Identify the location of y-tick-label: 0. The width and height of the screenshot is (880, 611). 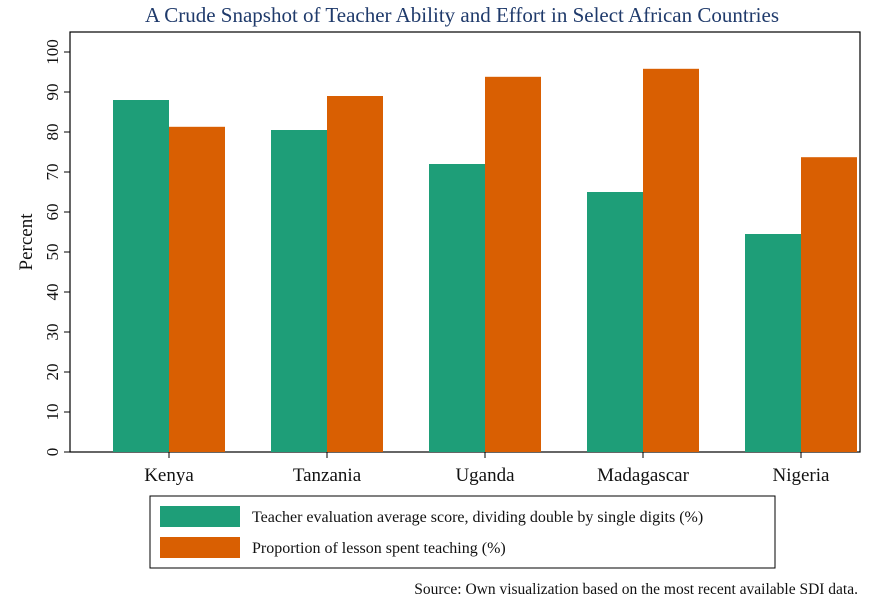
(52, 452).